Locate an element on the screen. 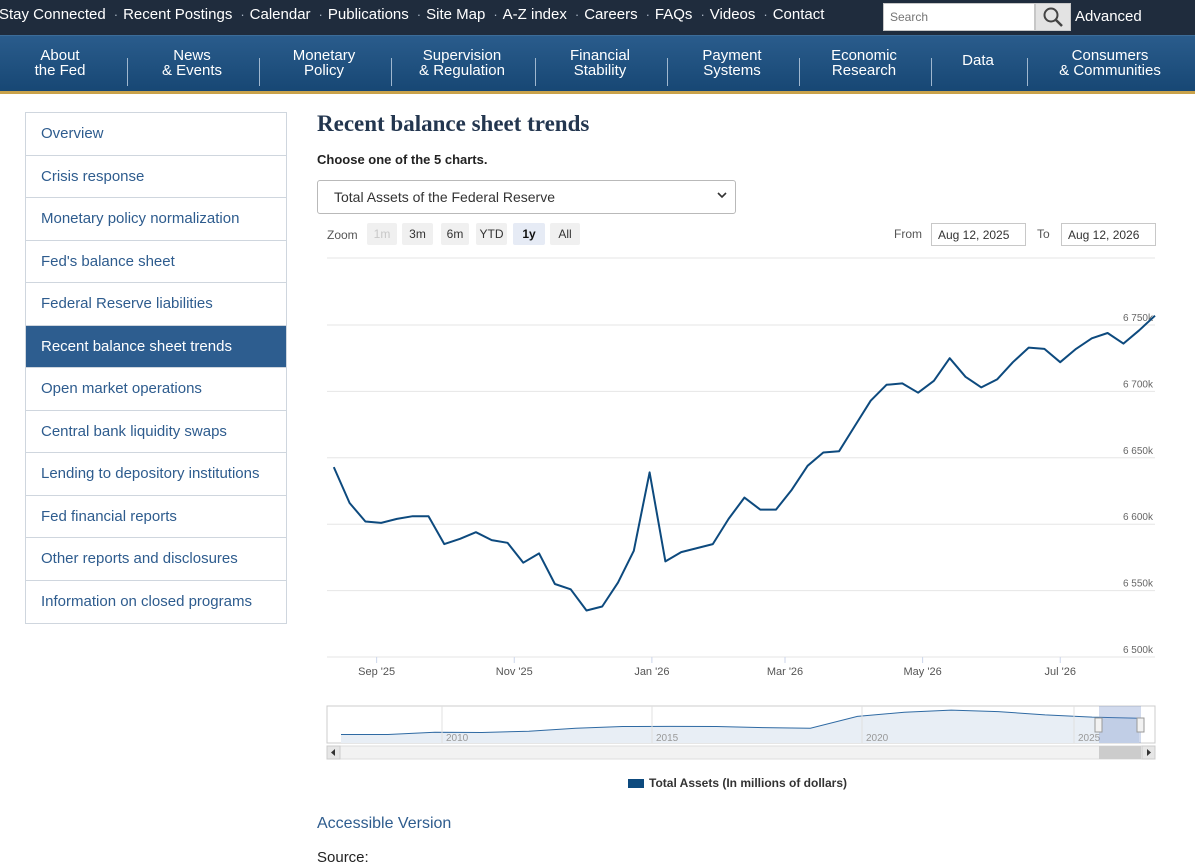 The width and height of the screenshot is (1195, 866). nav-item-about: About the Fed is located at coordinates (65, 63).